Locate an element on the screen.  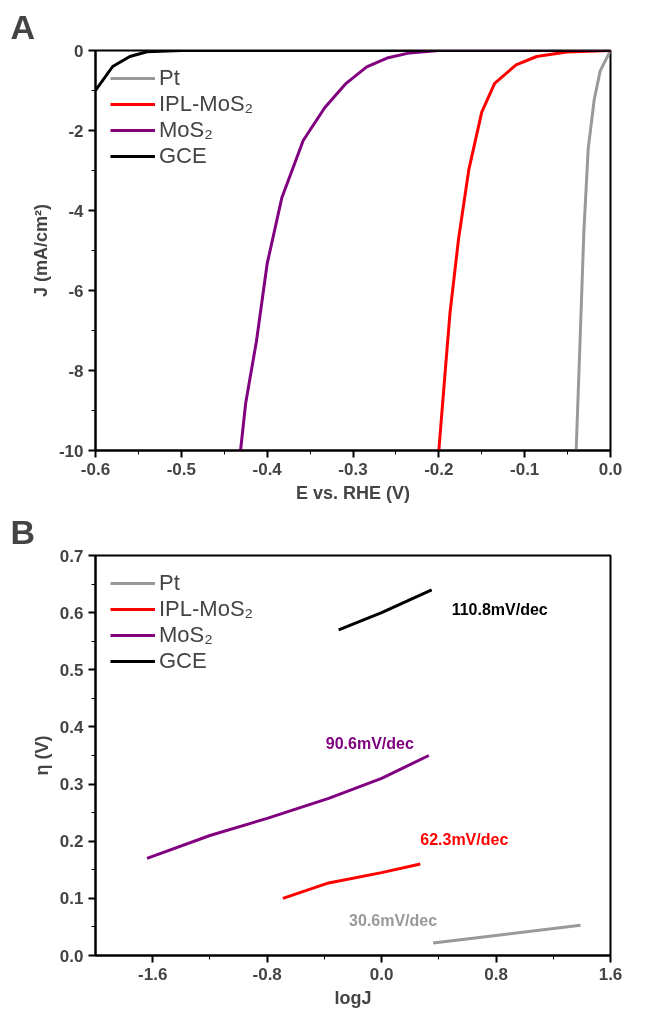
x-tick-label: 1.6 is located at coordinates (610, 974).